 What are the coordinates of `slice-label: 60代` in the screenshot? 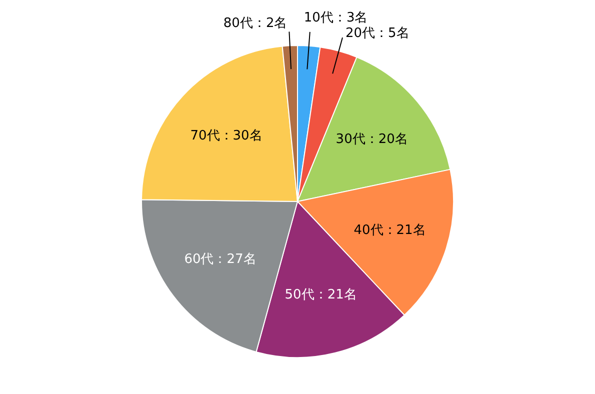 It's located at (199, 260).